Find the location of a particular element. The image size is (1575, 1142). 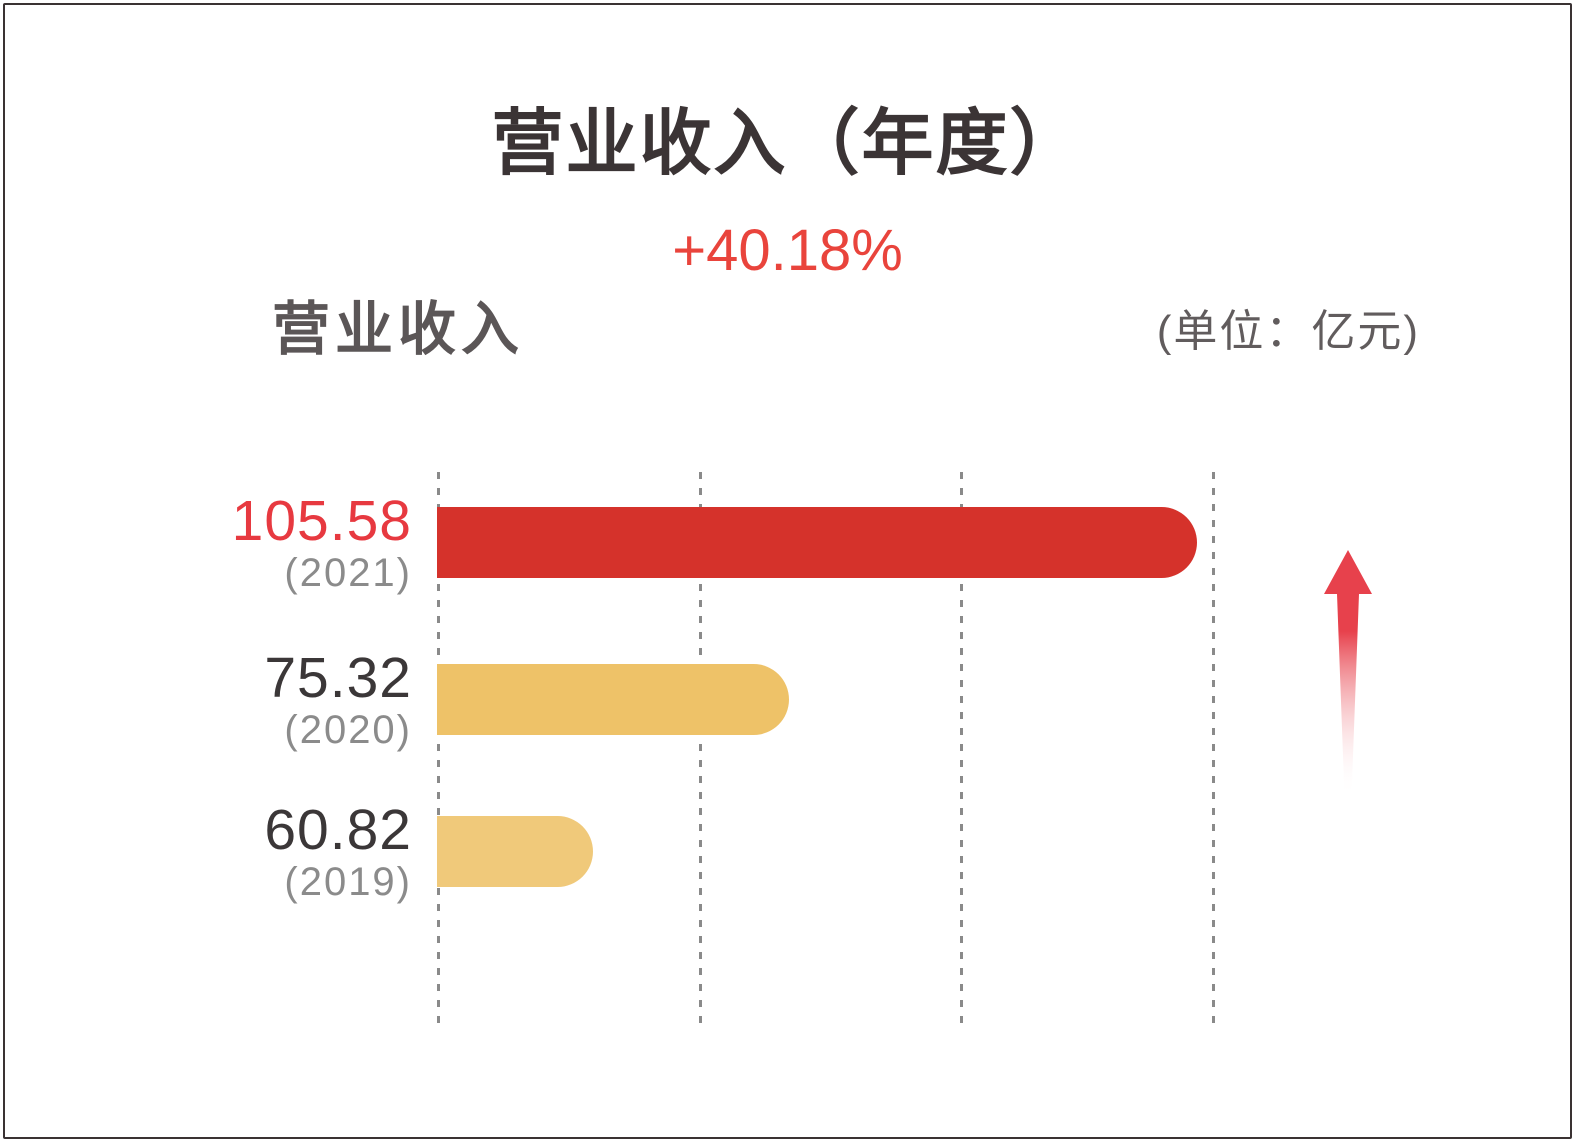

bar-2020 is located at coordinates (613, 699).